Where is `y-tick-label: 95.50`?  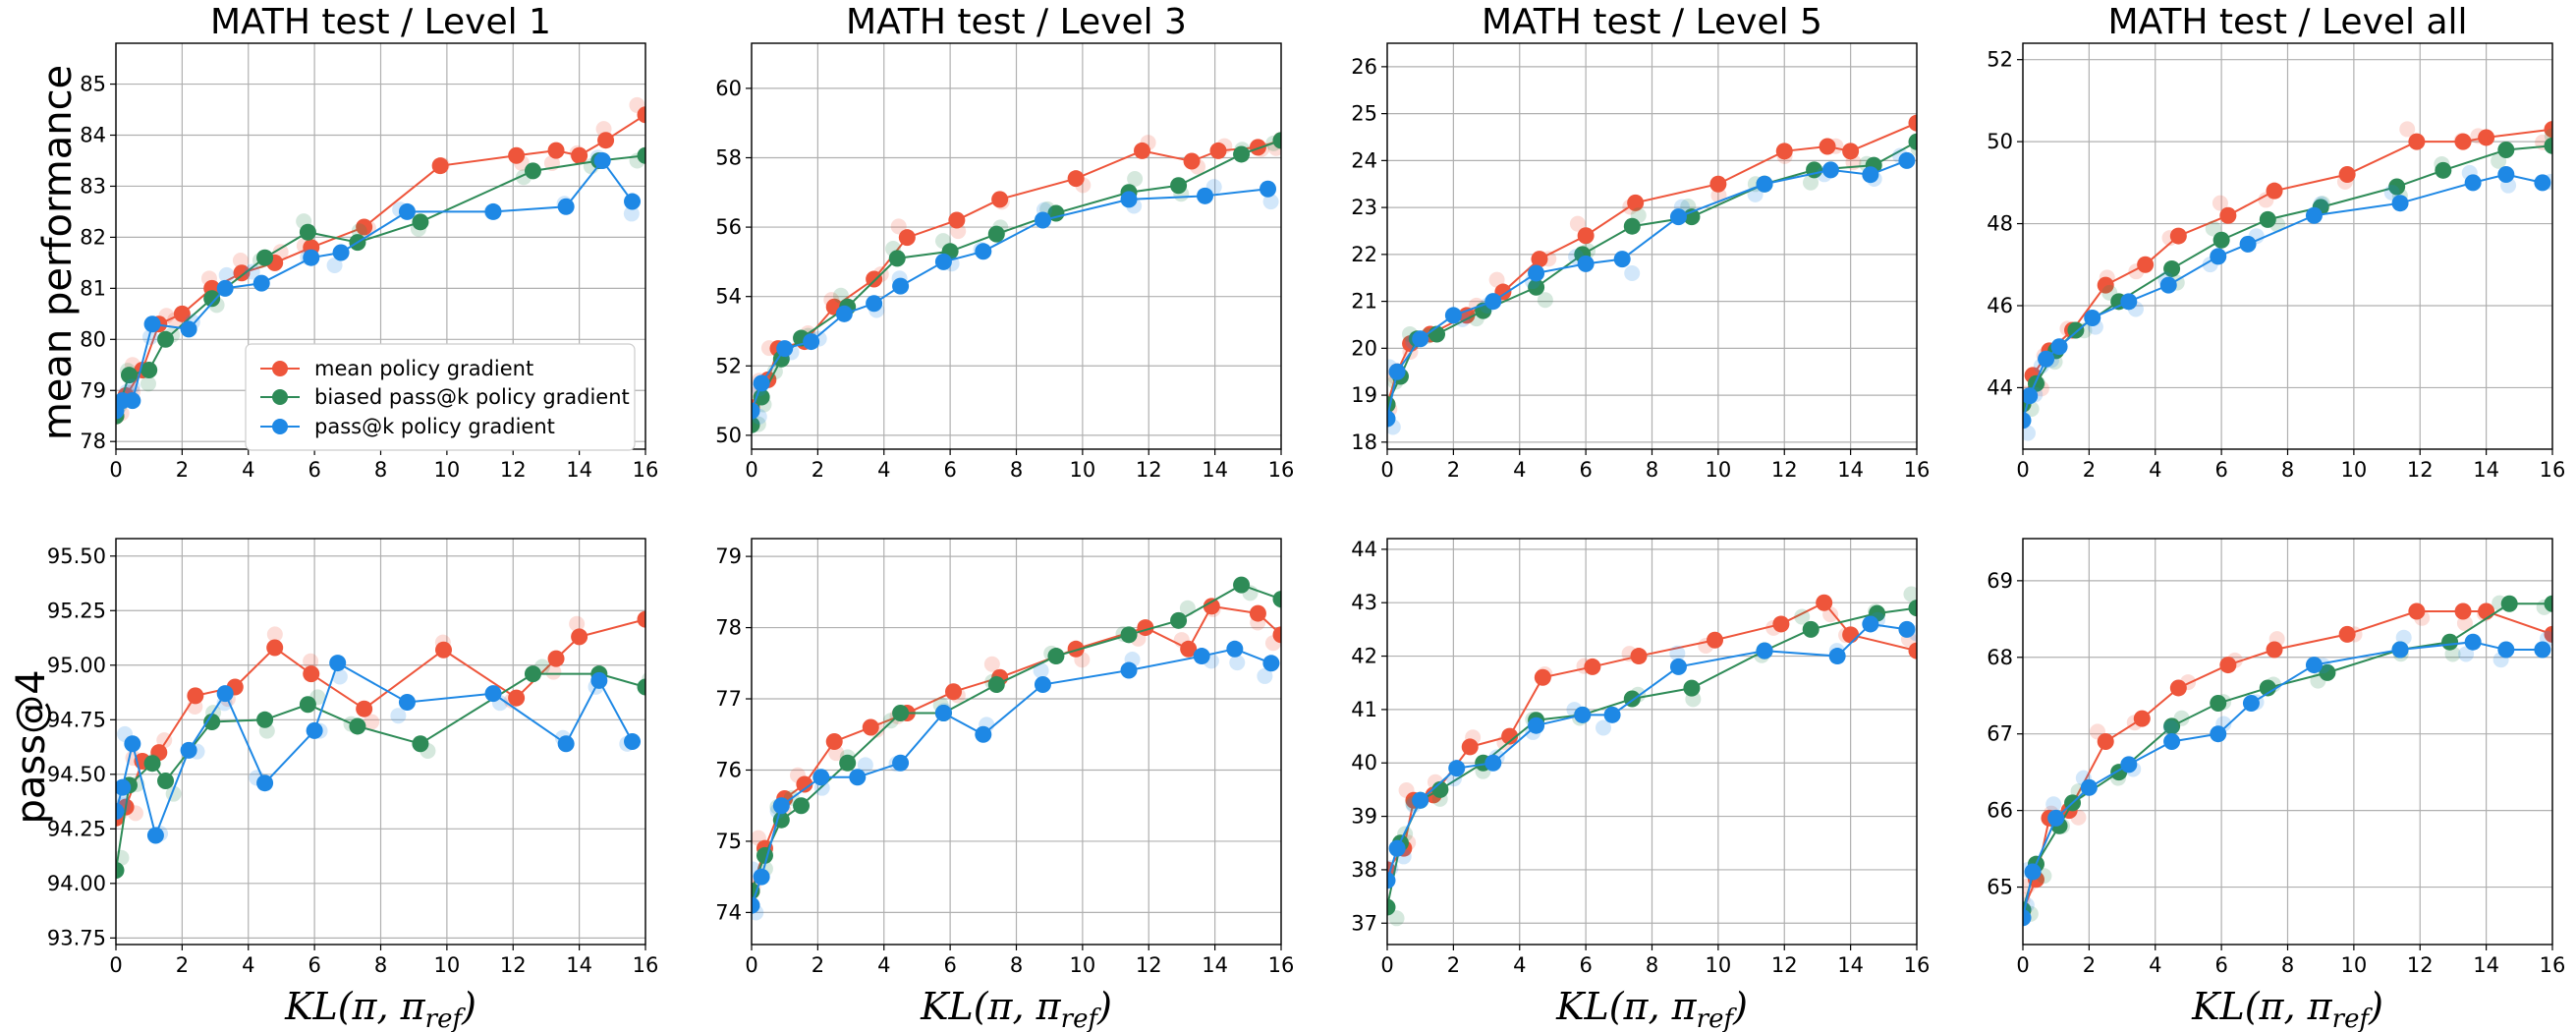 y-tick-label: 95.50 is located at coordinates (76, 556).